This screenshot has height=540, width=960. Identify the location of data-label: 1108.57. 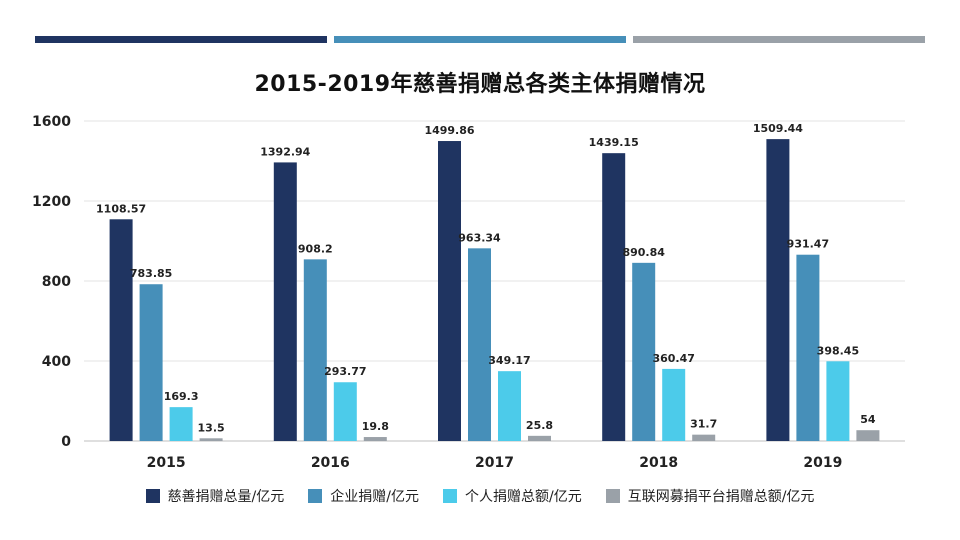
(121, 208).